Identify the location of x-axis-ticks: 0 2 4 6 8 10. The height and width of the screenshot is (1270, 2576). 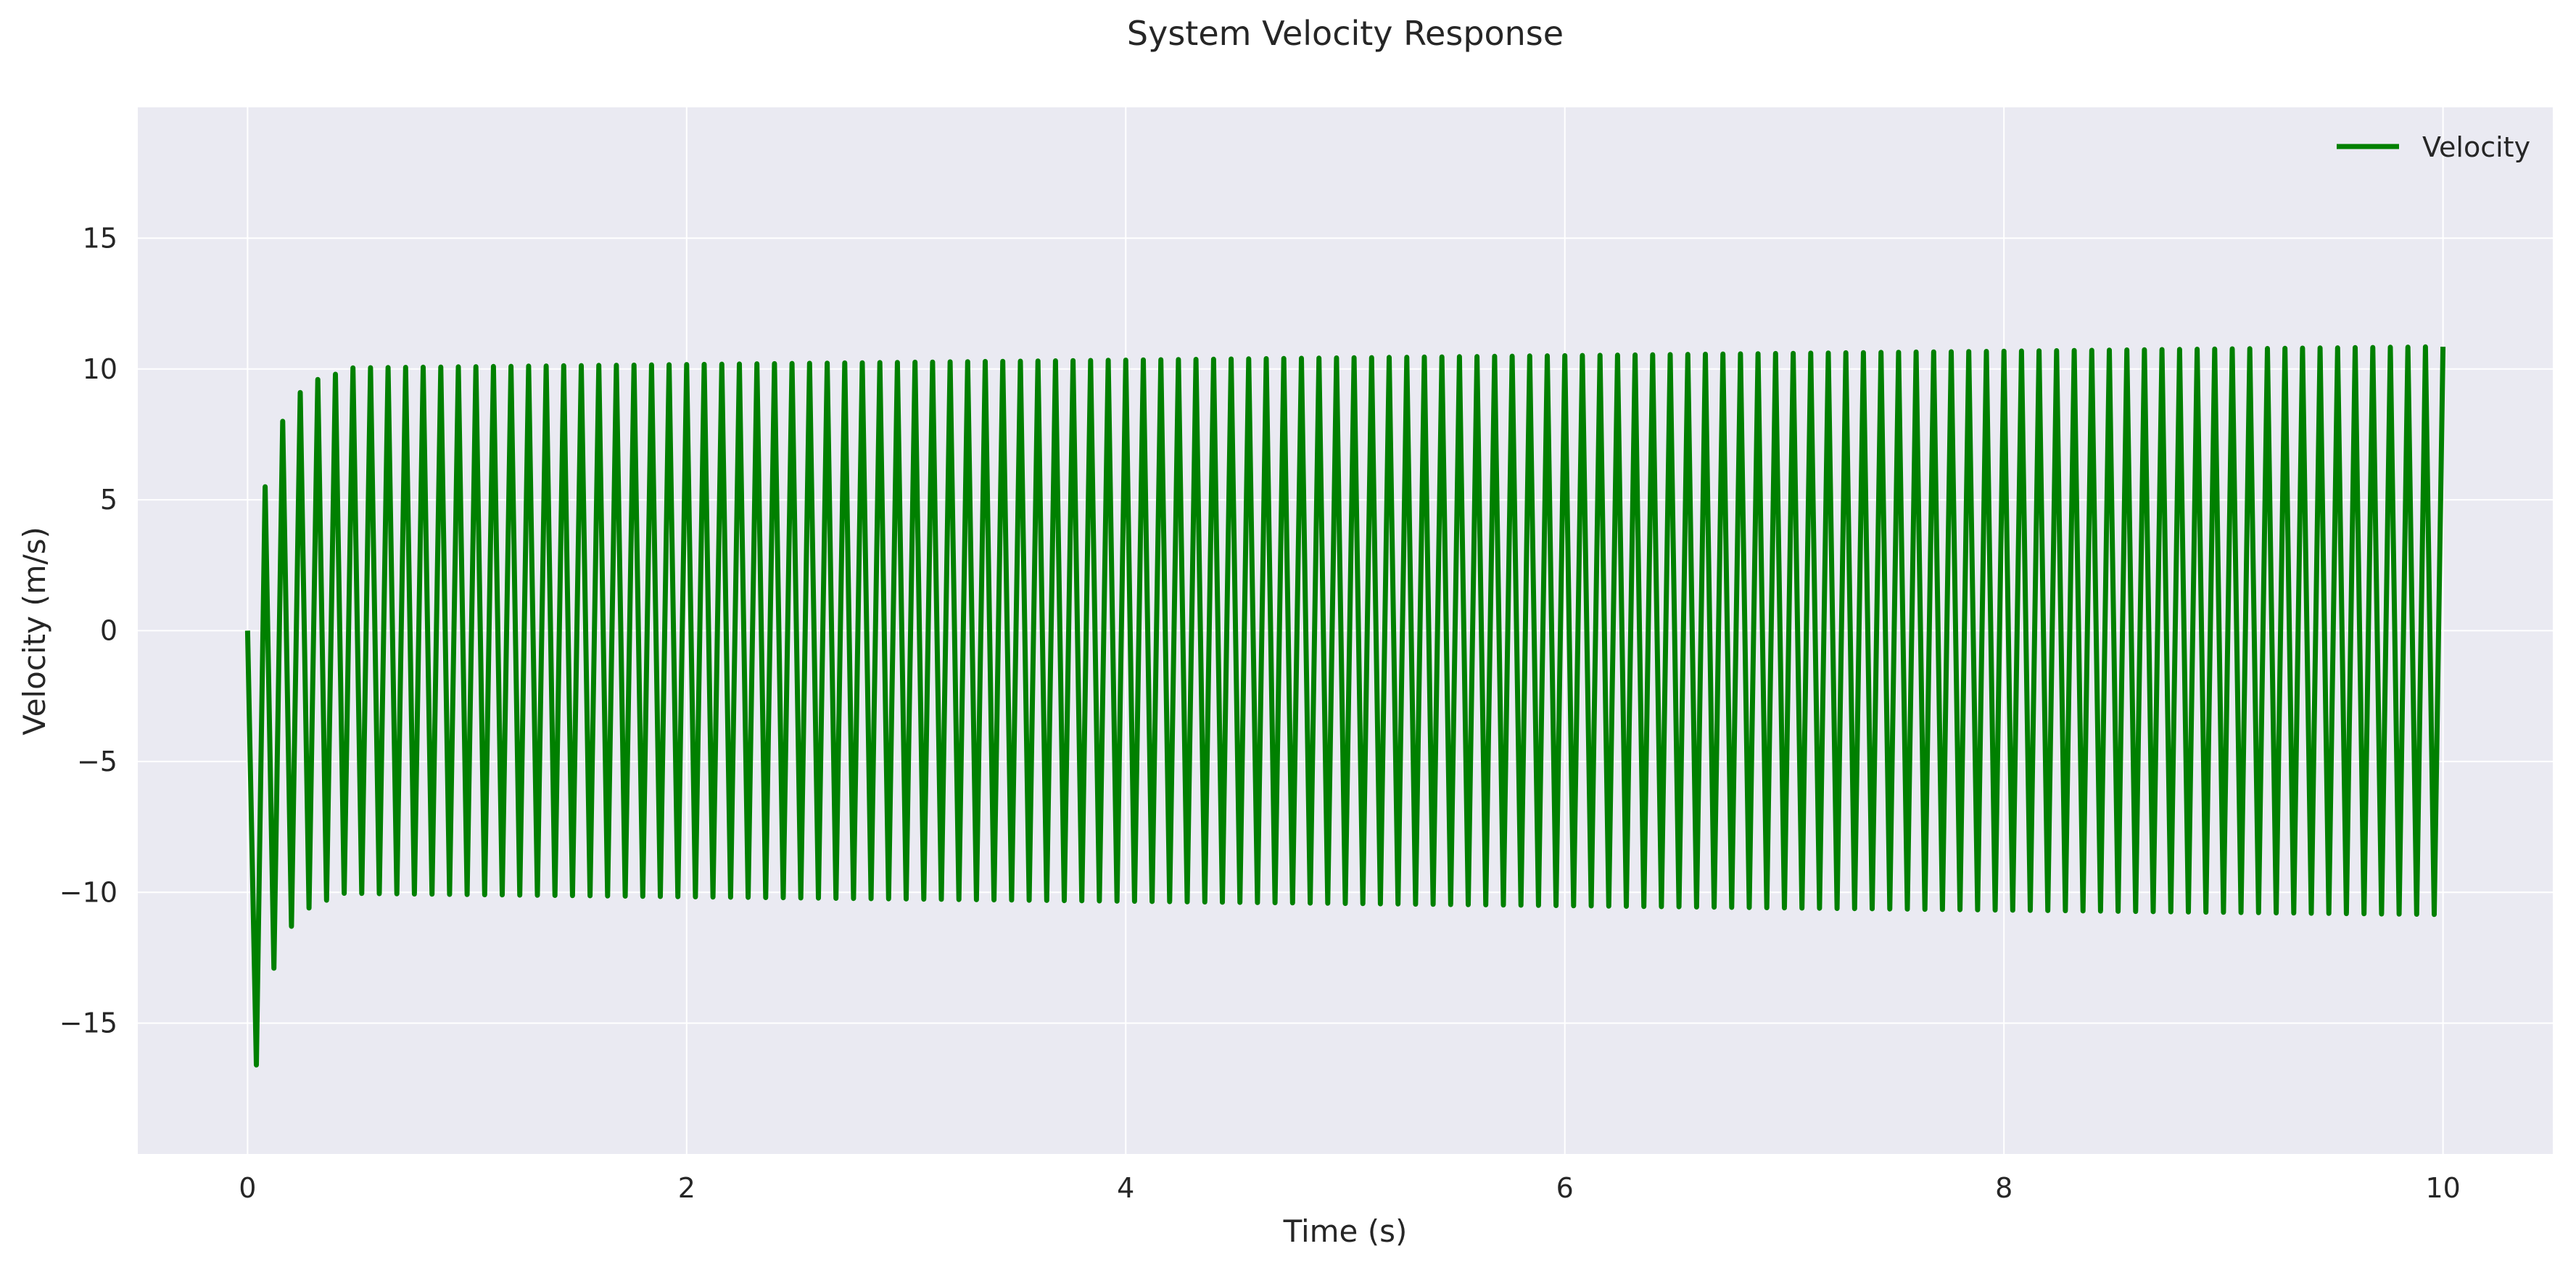
(1350, 1188).